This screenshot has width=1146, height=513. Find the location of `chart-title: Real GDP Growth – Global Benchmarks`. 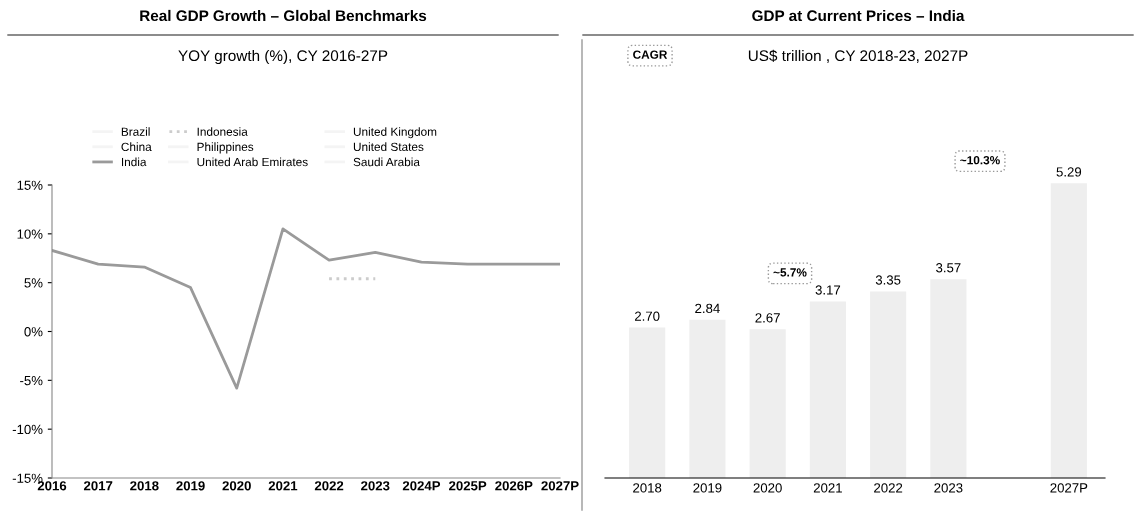

chart-title: Real GDP Growth – Global Benchmarks is located at coordinates (283, 15).